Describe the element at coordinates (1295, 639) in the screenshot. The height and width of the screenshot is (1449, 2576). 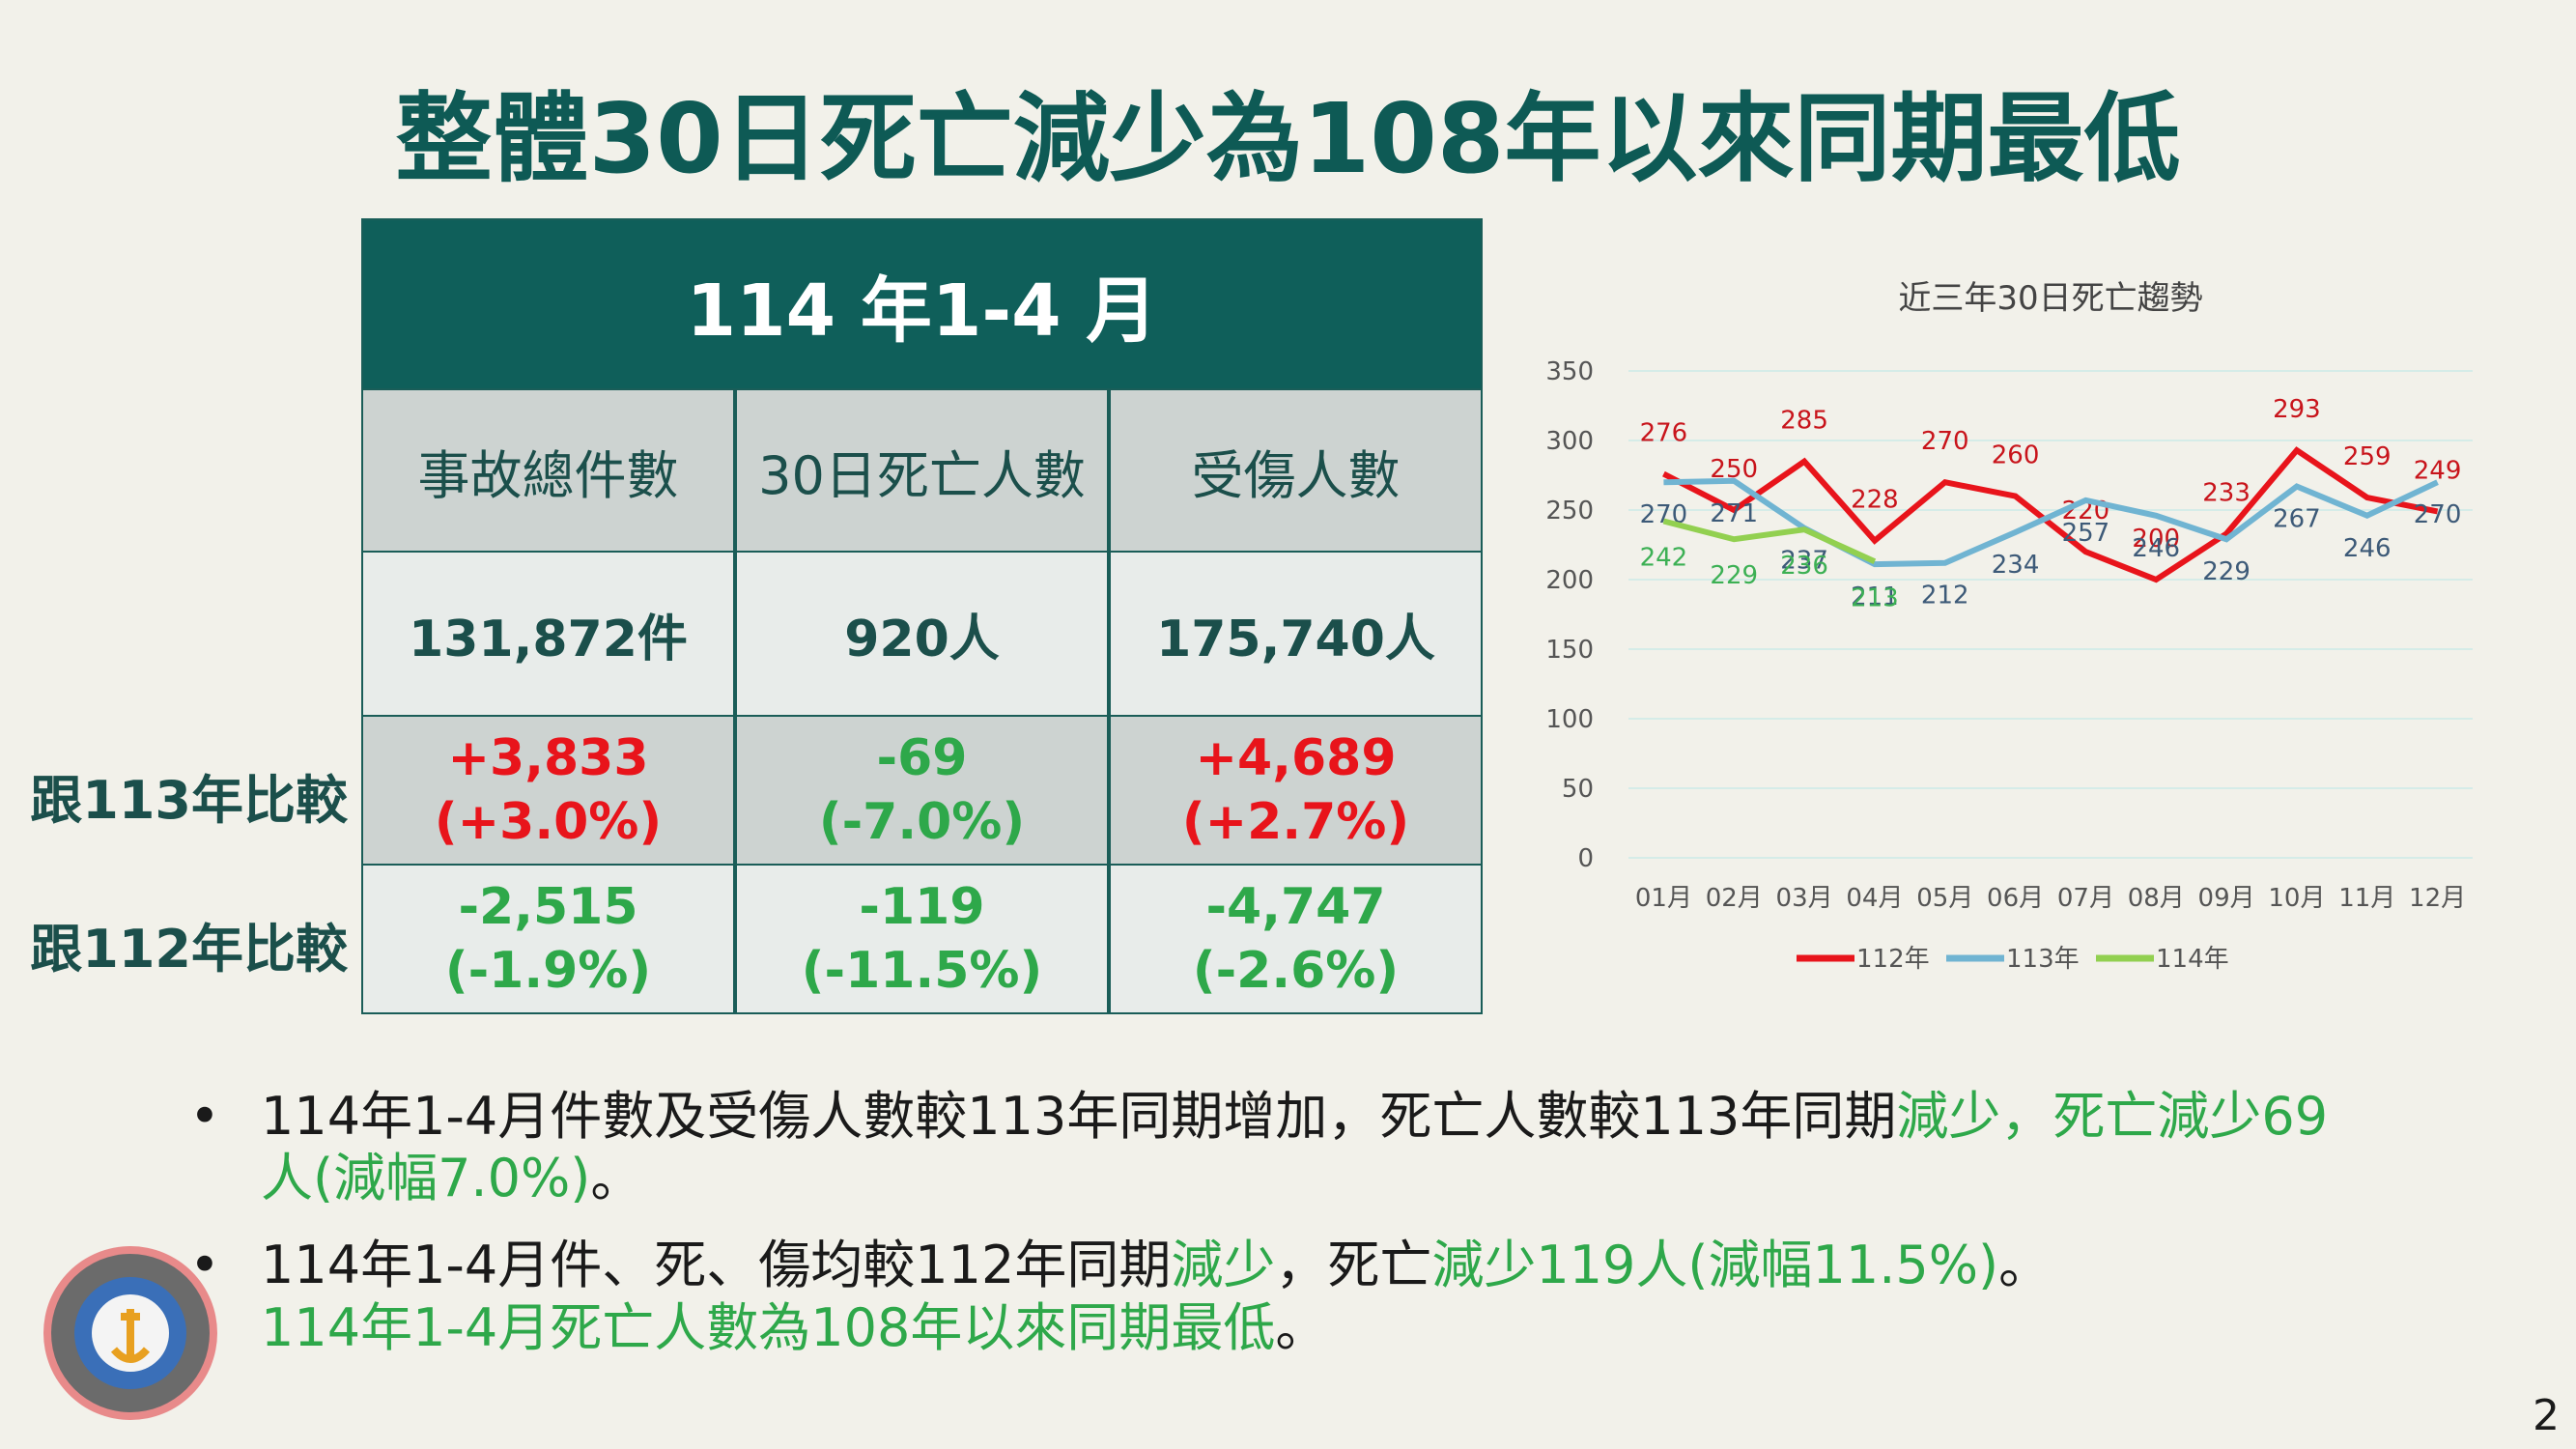
I see `total-value: 175,740人` at that location.